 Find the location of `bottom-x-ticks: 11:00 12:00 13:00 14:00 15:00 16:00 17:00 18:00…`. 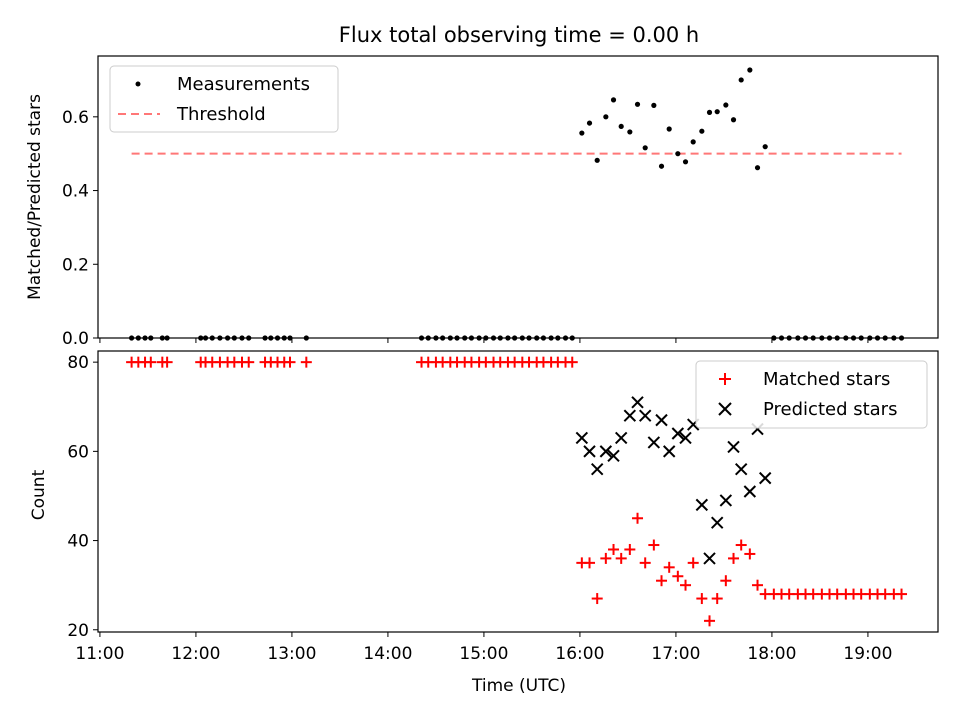

bottom-x-ticks: 11:00 12:00 13:00 14:00 15:00 16:00 17:00 18:00… is located at coordinates (483, 648).